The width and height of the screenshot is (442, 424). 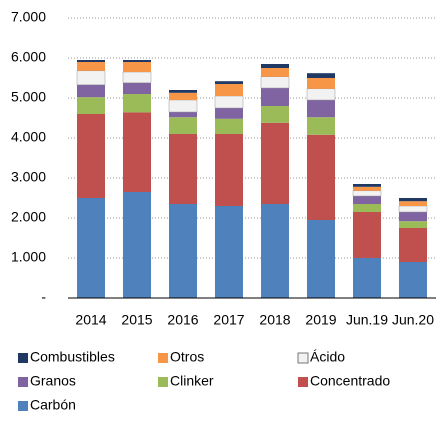 What do you see at coordinates (413, 320) in the screenshot?
I see `x-tick-label: Jun.20` at bounding box center [413, 320].